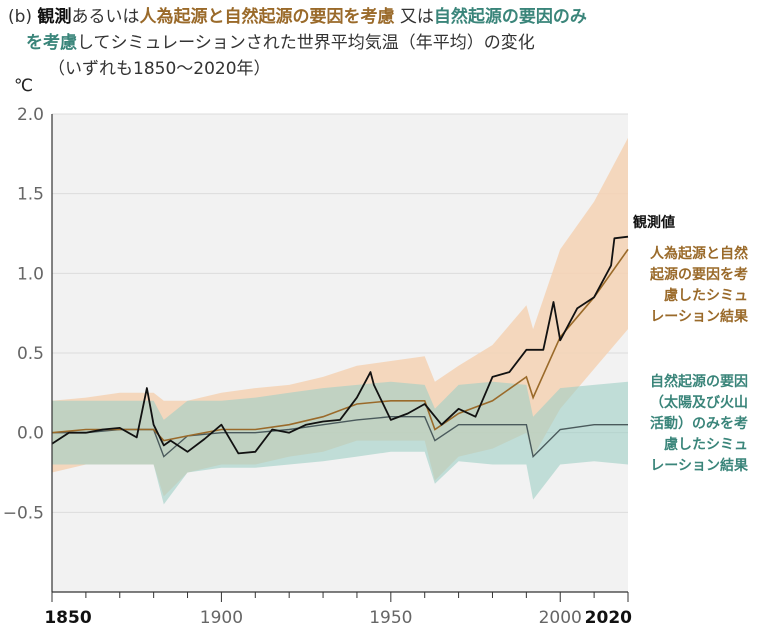  I want to click on annotation-observed-0: 観測値, so click(654, 222).